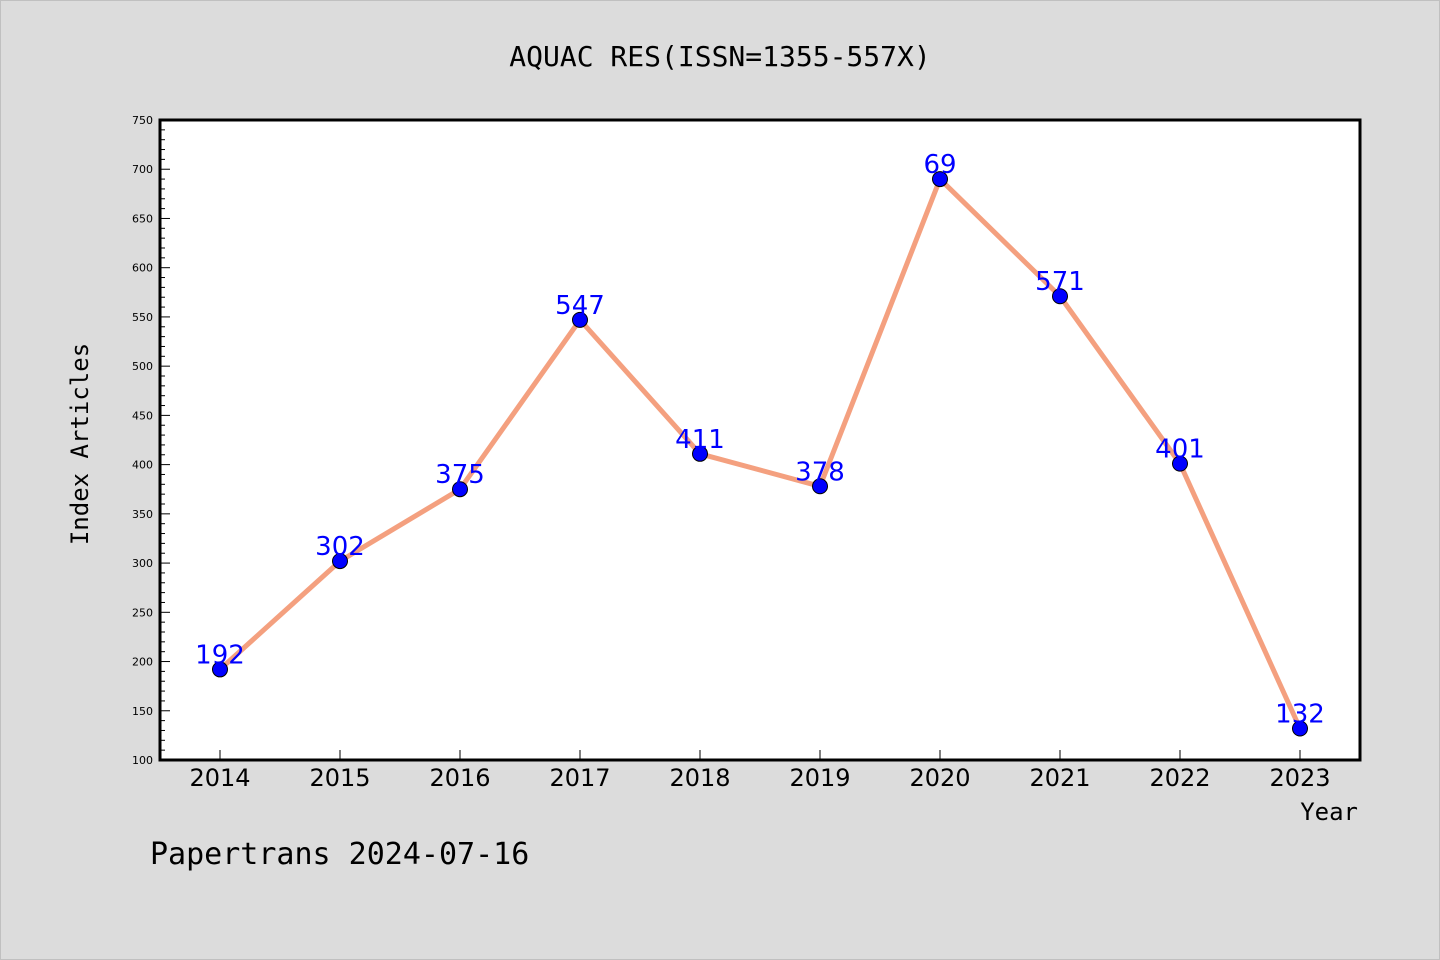 The width and height of the screenshot is (1440, 960). I want to click on x-tick-label: 2021, so click(1059, 778).